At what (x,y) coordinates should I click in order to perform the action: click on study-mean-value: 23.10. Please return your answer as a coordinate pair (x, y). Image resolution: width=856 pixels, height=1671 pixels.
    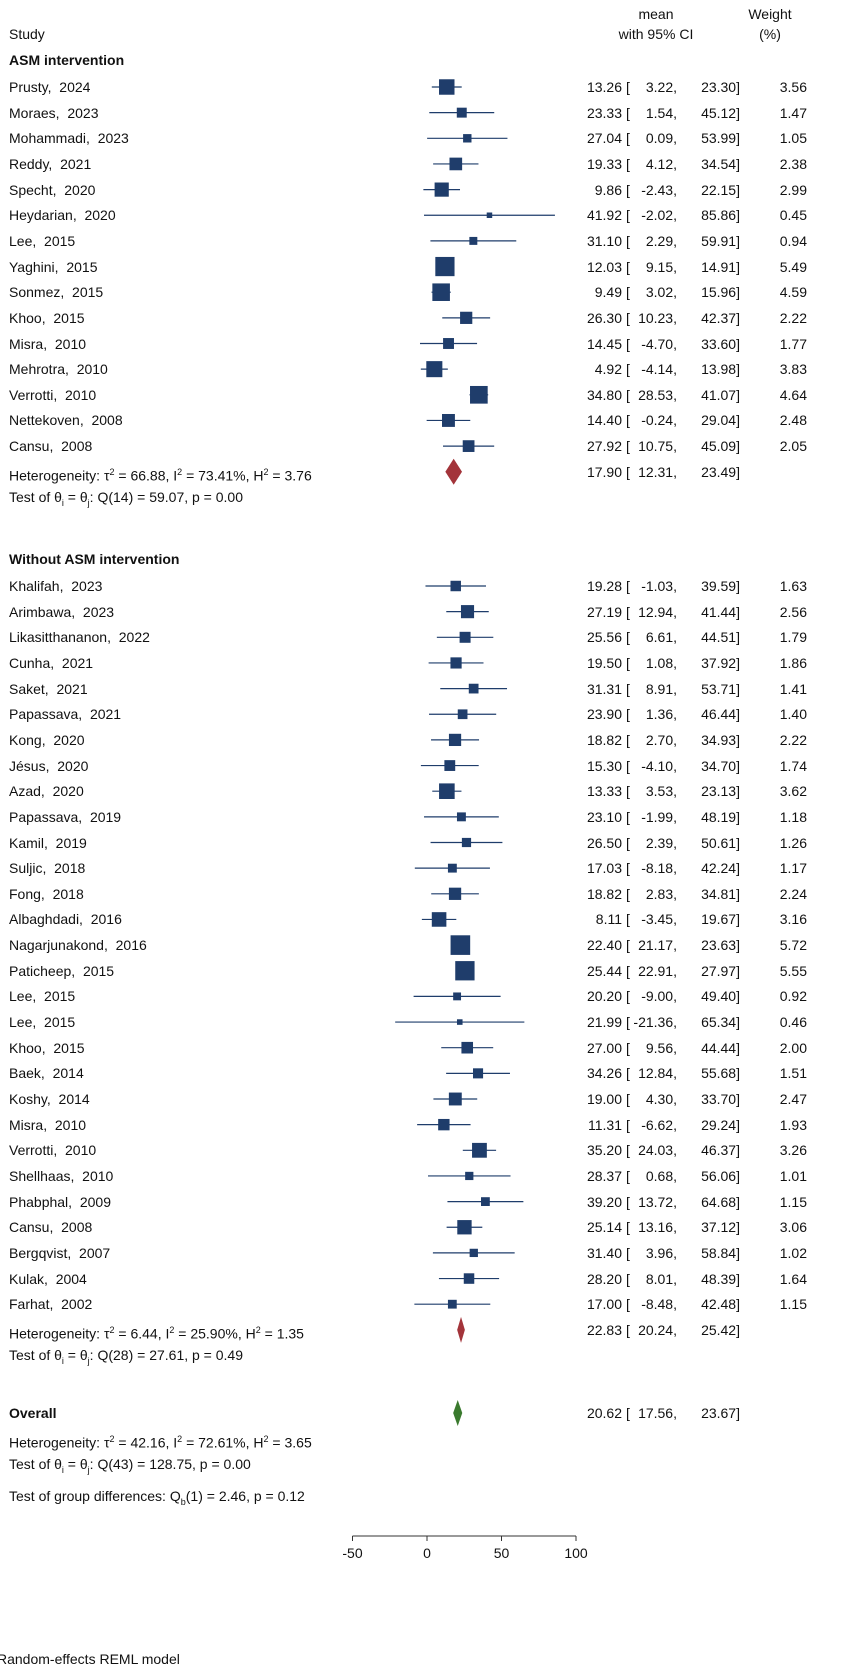
    Looking at the image, I should click on (604, 816).